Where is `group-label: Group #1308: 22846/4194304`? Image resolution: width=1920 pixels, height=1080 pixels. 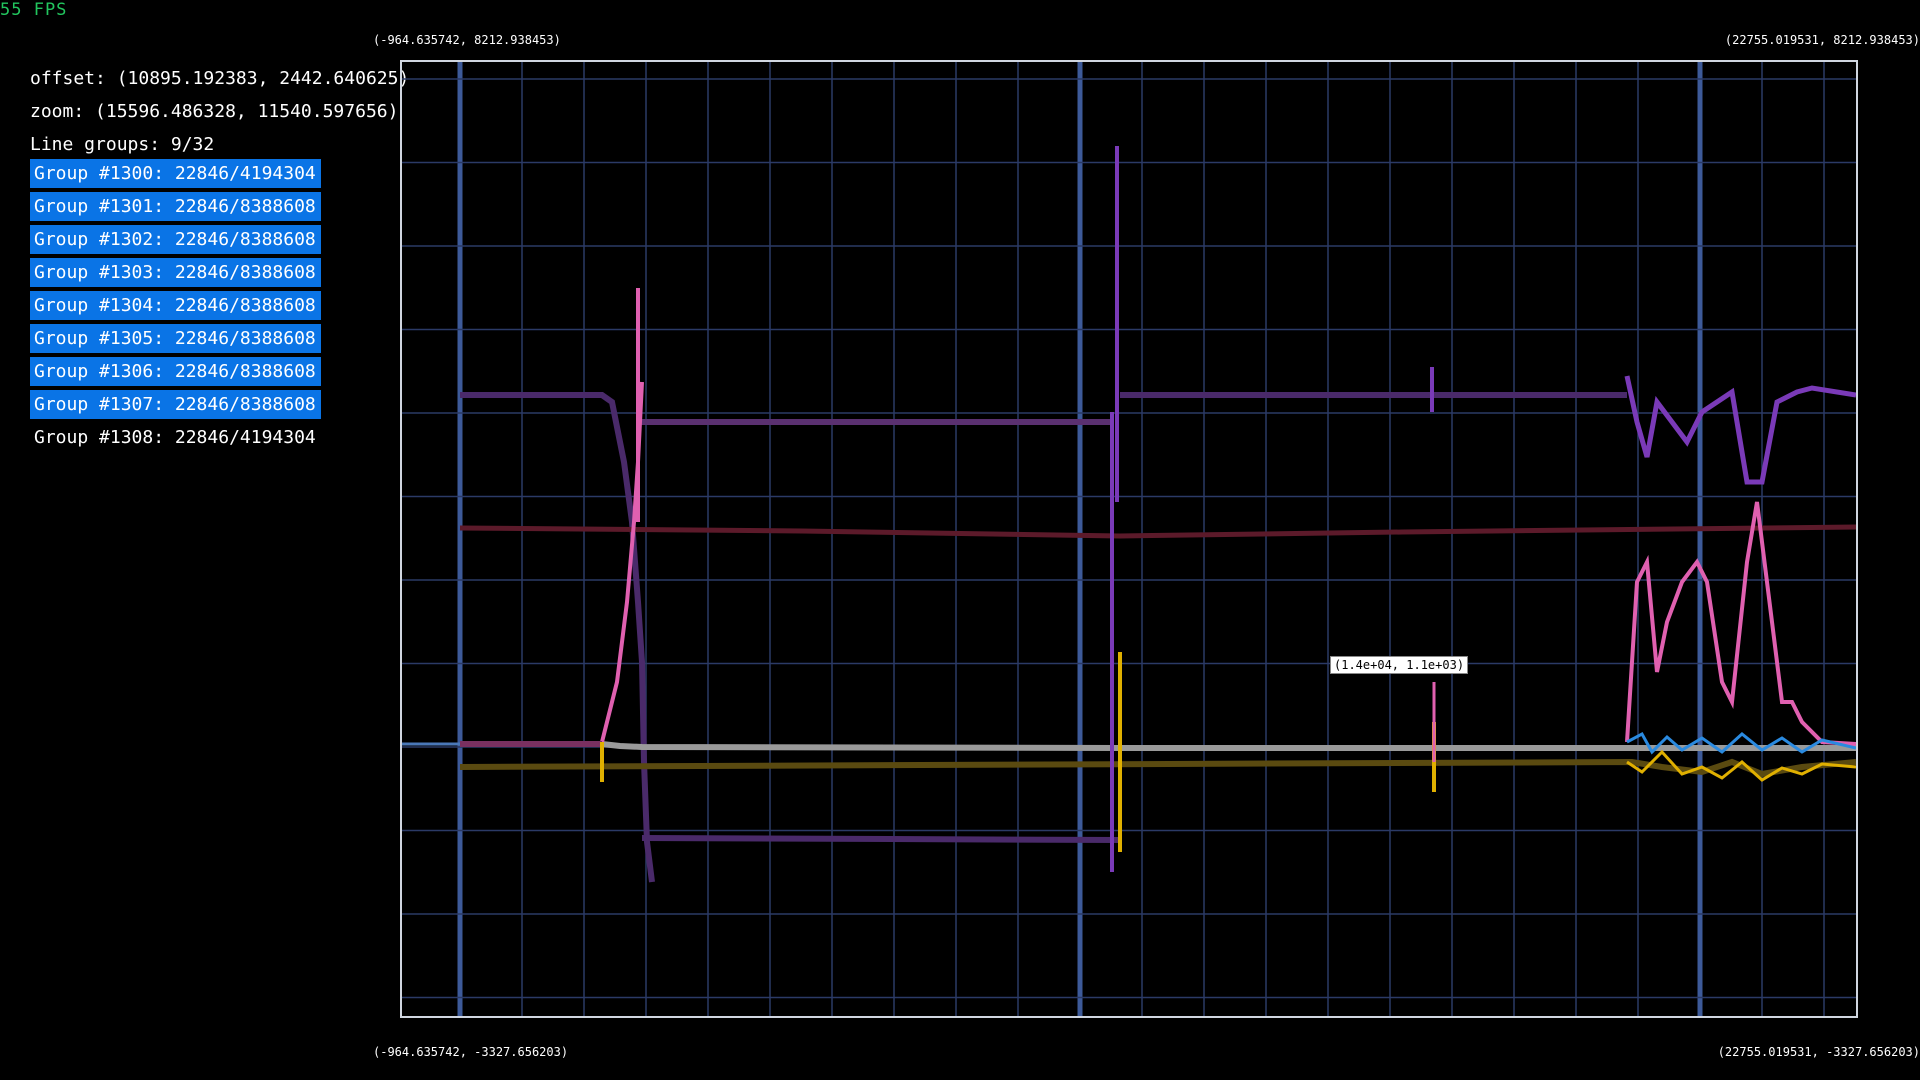
group-label: Group #1308: 22846/4194304 is located at coordinates (175, 437).